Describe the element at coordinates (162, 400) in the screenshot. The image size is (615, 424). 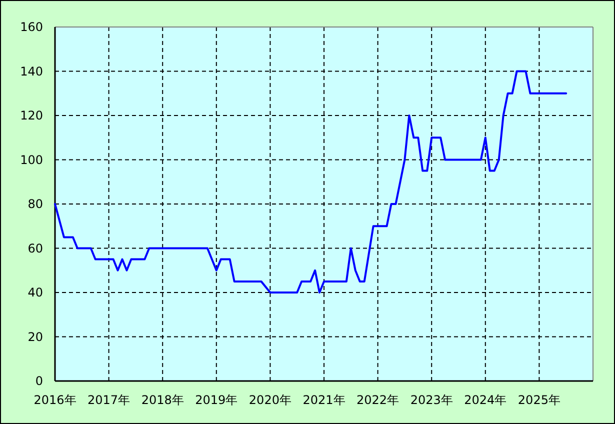
I see `x-tick-label: 2018年` at that location.